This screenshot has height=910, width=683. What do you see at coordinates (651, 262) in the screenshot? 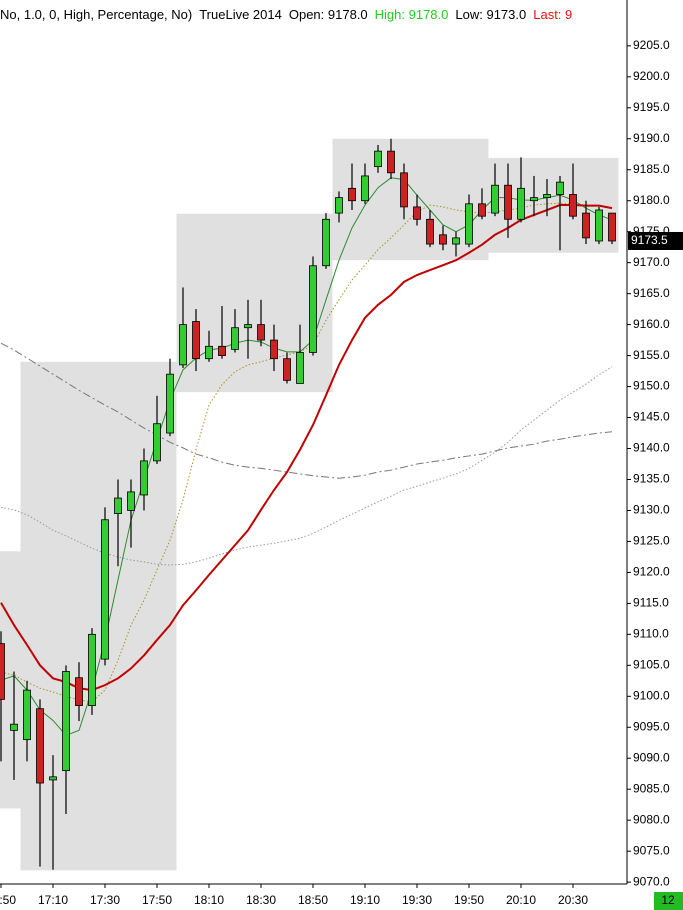
I see `y-tick-label: 9170.0` at bounding box center [651, 262].